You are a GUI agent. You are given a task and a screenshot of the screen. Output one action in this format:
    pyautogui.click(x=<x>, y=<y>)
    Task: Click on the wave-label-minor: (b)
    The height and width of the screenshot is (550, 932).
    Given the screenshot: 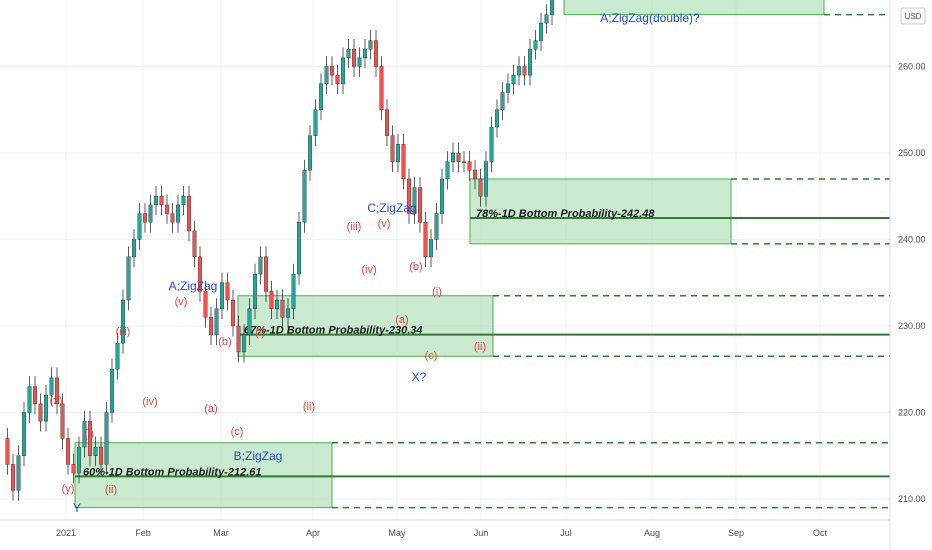 What is the action you would take?
    pyautogui.click(x=415, y=267)
    